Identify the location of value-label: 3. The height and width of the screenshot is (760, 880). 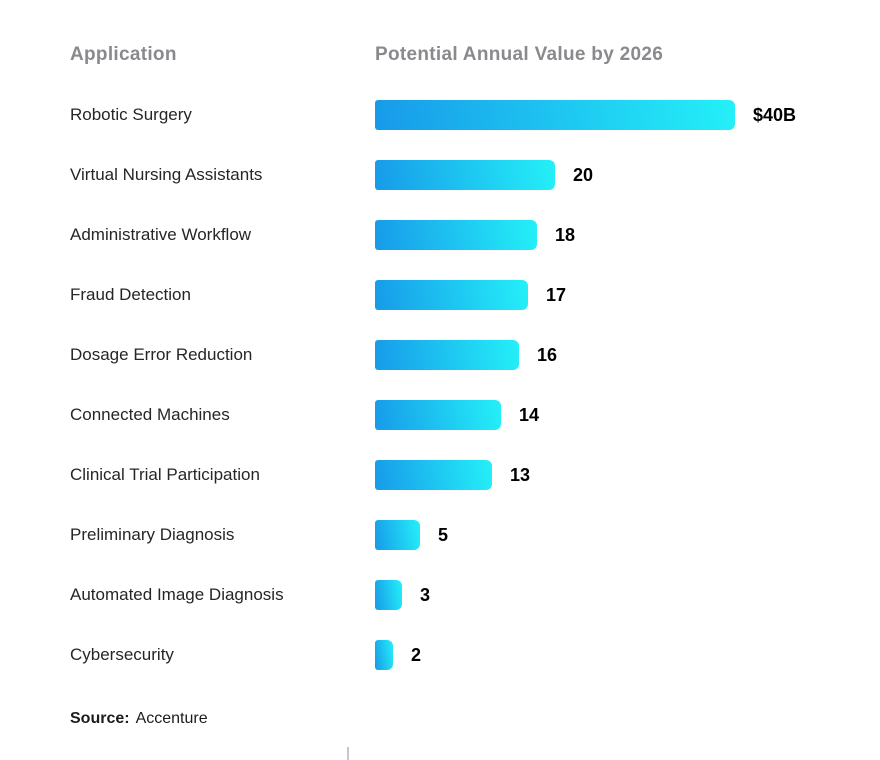
(425, 594).